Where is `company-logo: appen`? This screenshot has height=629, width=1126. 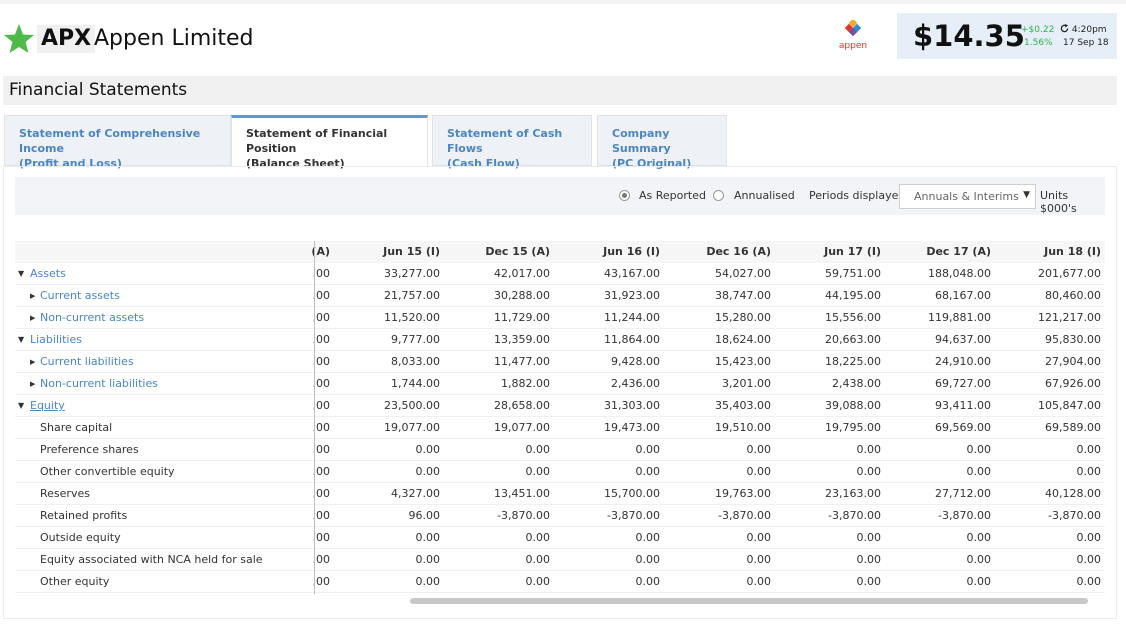
company-logo: appen is located at coordinates (853, 34).